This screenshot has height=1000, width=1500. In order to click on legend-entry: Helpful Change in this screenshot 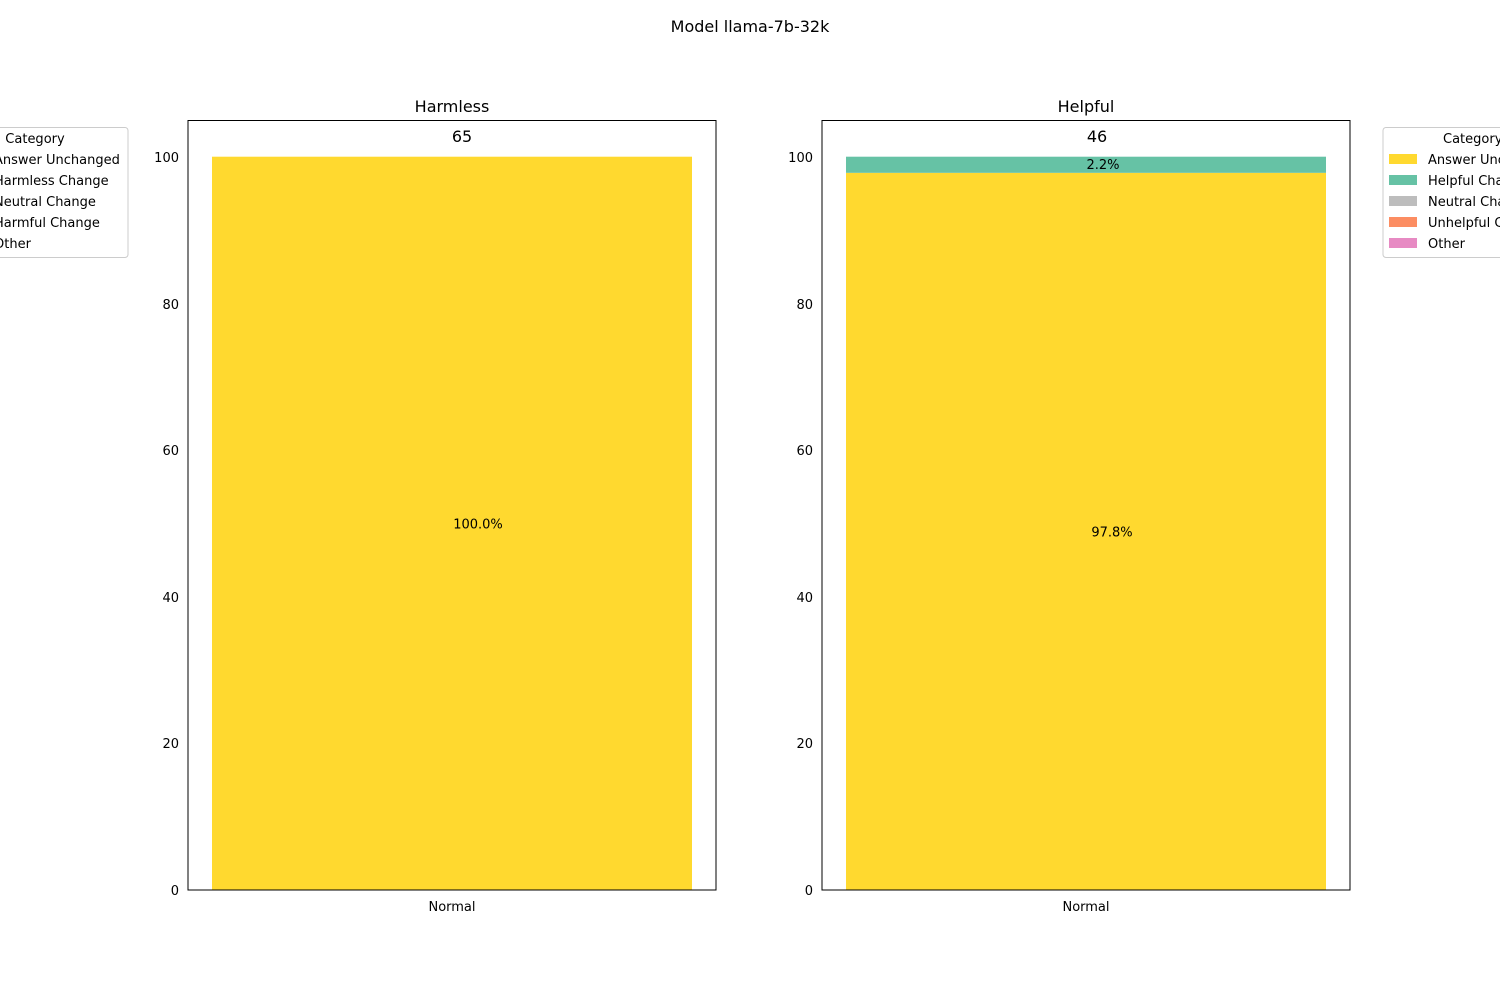, I will do `click(1444, 181)`.